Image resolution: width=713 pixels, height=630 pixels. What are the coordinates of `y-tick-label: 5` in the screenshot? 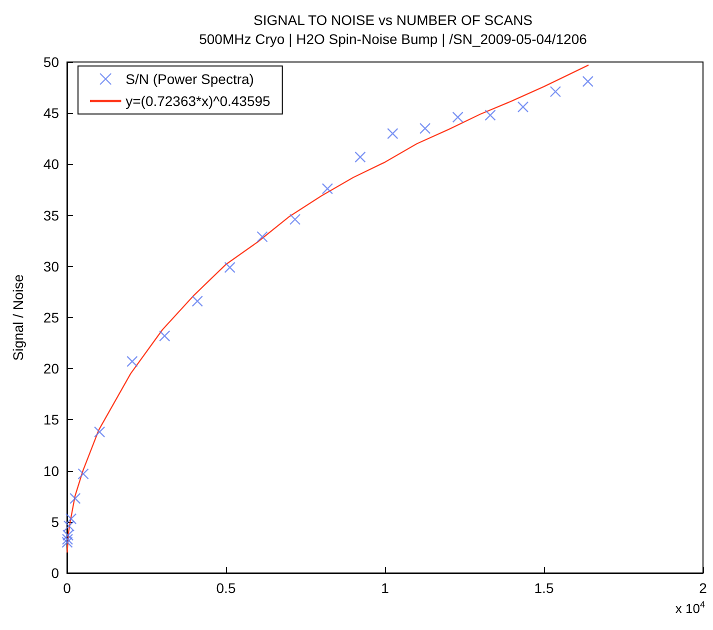 It's located at (55, 522).